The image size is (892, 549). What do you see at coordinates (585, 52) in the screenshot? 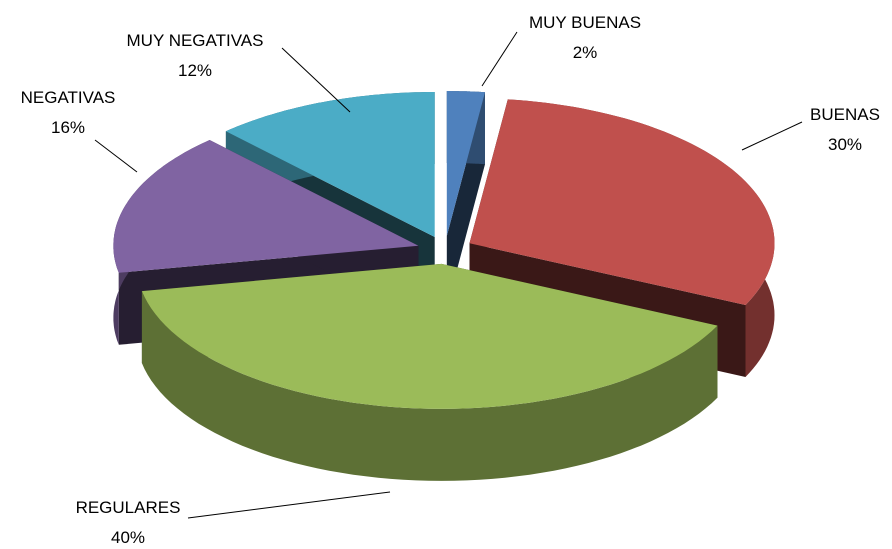
I see `data-label-value: 2%` at bounding box center [585, 52].